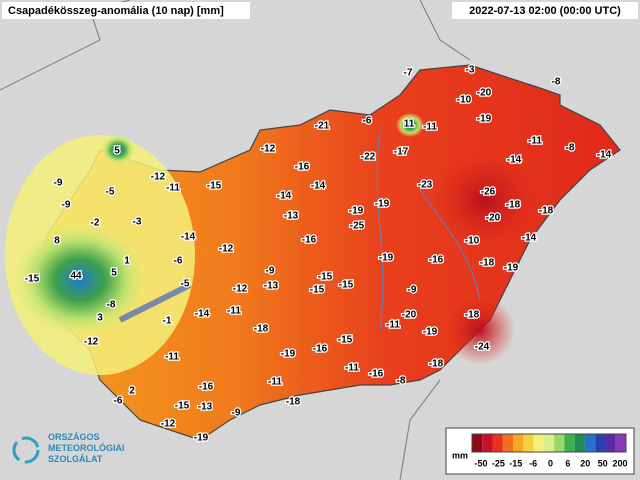  I want to click on legend-tick-label: 6, so click(567, 463).